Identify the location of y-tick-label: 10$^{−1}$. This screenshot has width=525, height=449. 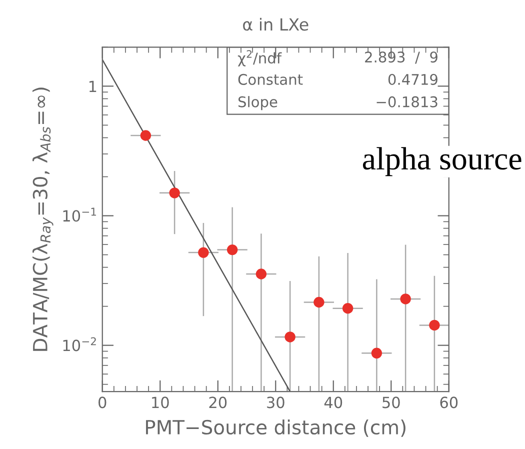
(79, 215).